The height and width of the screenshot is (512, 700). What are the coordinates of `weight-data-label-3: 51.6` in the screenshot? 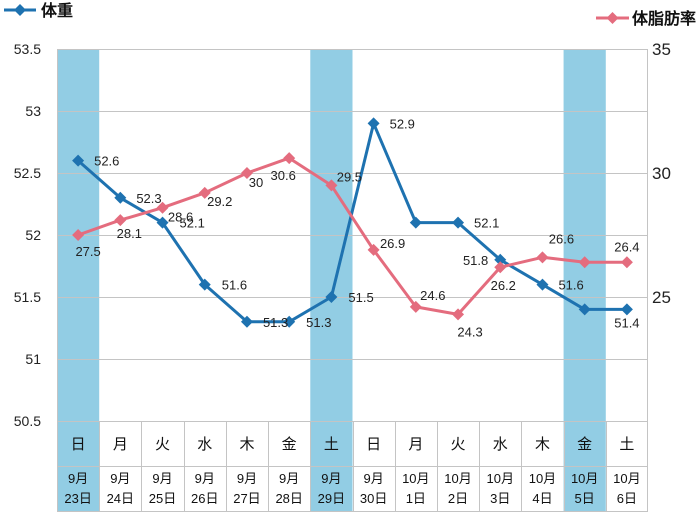 It's located at (234, 285).